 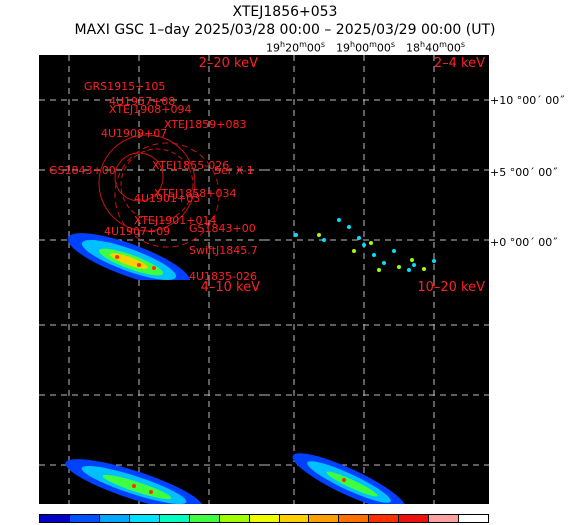 What do you see at coordinates (223, 250) in the screenshot?
I see `source-label: SwiftJ1845.7` at bounding box center [223, 250].